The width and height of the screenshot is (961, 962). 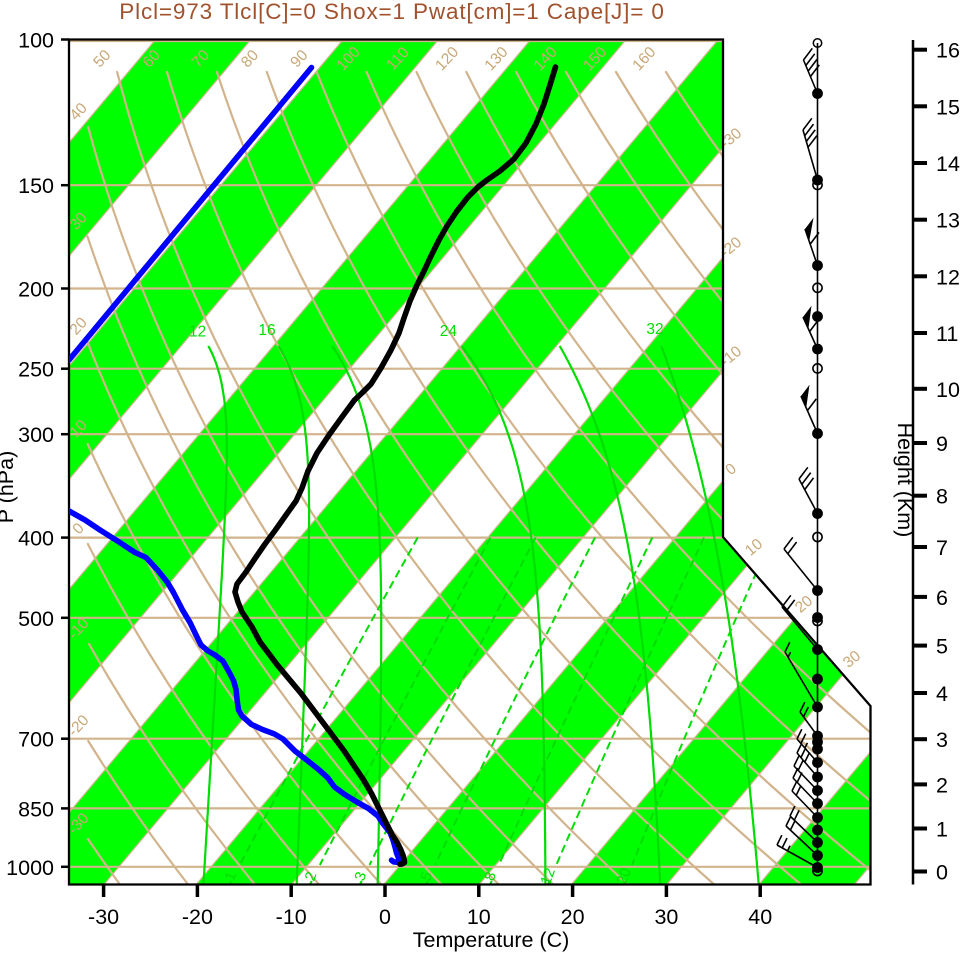 I want to click on svg-text: 11, so click(x=947, y=334).